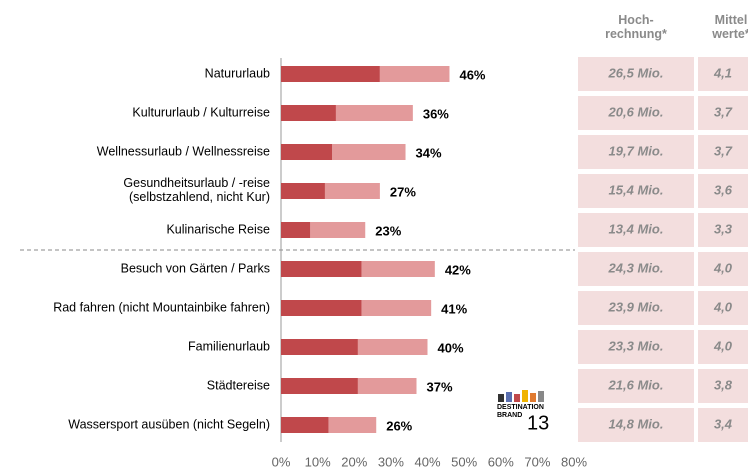 The image size is (748, 472). What do you see at coordinates (472, 74) in the screenshot?
I see `total-label: 46%` at bounding box center [472, 74].